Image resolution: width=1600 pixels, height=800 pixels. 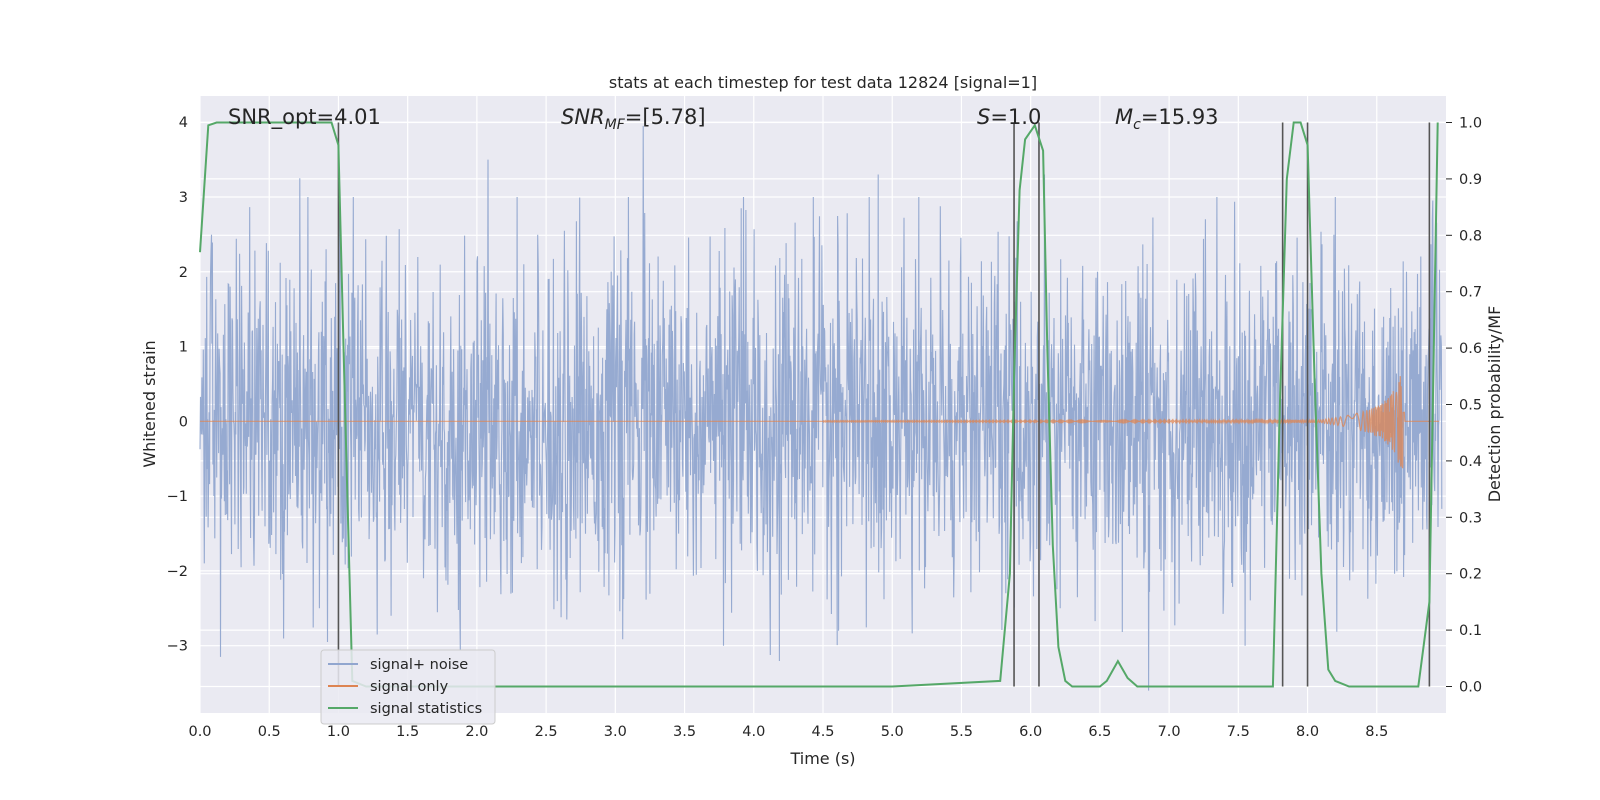 What do you see at coordinates (177, 385) in the screenshot?
I see `y-axis-ticks: −3 −2 −1 0 1 2 3 4` at bounding box center [177, 385].